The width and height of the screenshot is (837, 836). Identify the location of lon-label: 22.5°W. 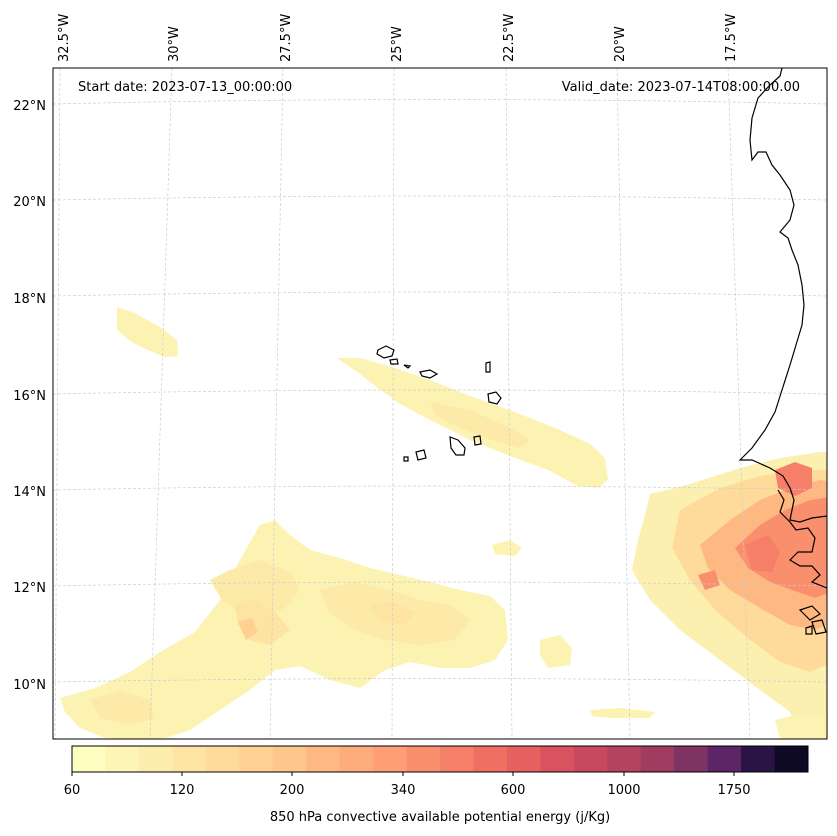
(509, 38).